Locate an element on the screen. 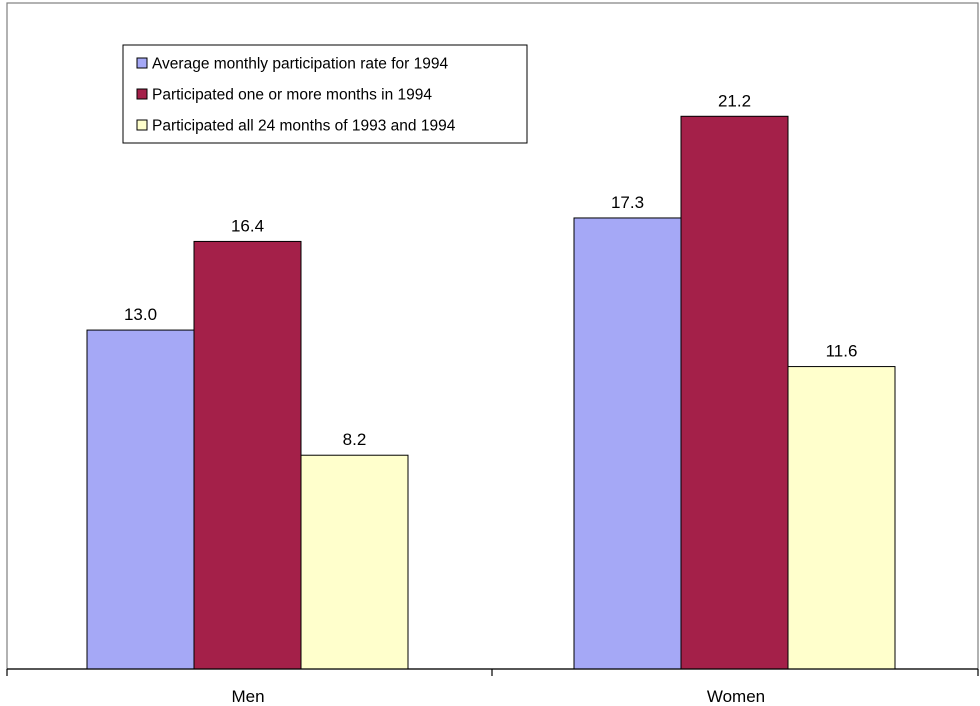  data-label-men-series-1: 13.0 is located at coordinates (140, 314).